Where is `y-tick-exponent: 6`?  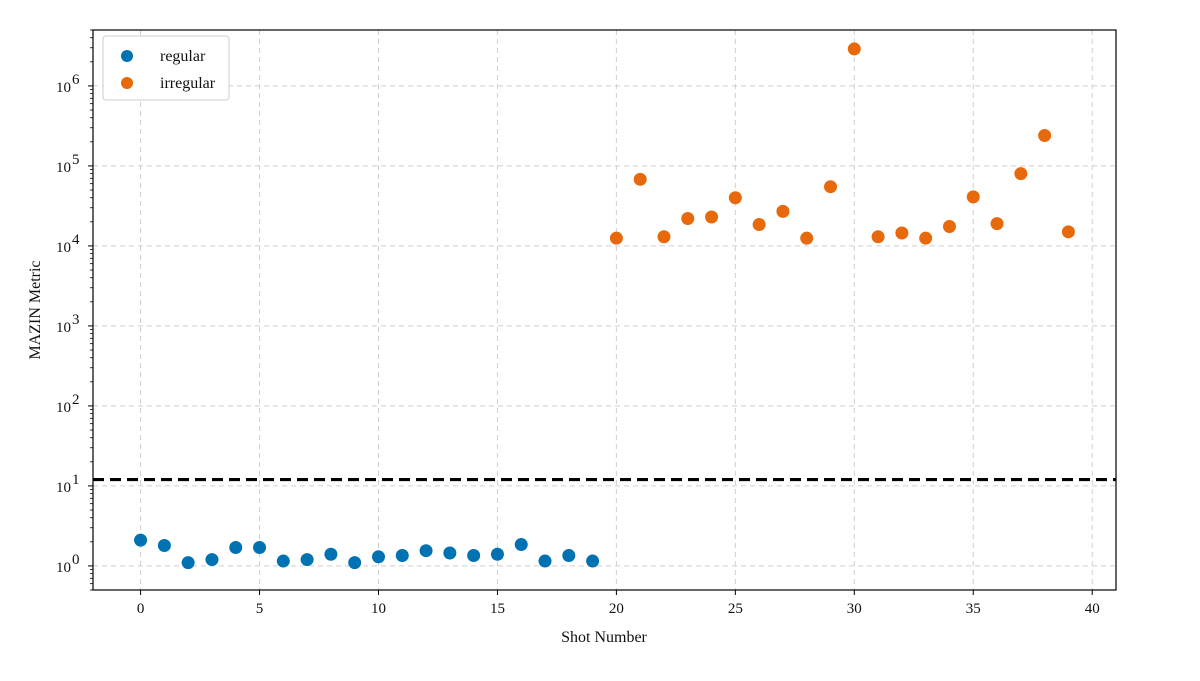 y-tick-exponent: 6 is located at coordinates (76, 80).